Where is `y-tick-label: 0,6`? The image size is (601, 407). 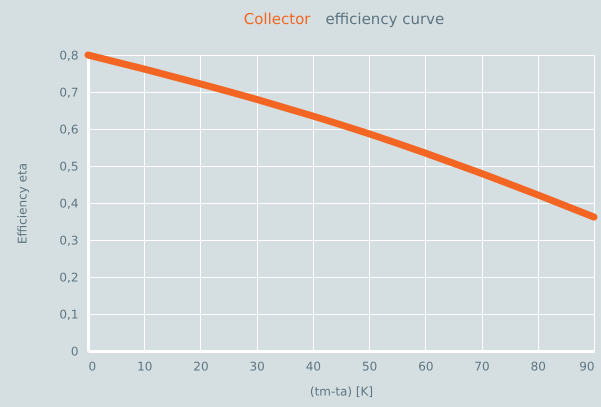 y-tick-label: 0,6 is located at coordinates (68, 129).